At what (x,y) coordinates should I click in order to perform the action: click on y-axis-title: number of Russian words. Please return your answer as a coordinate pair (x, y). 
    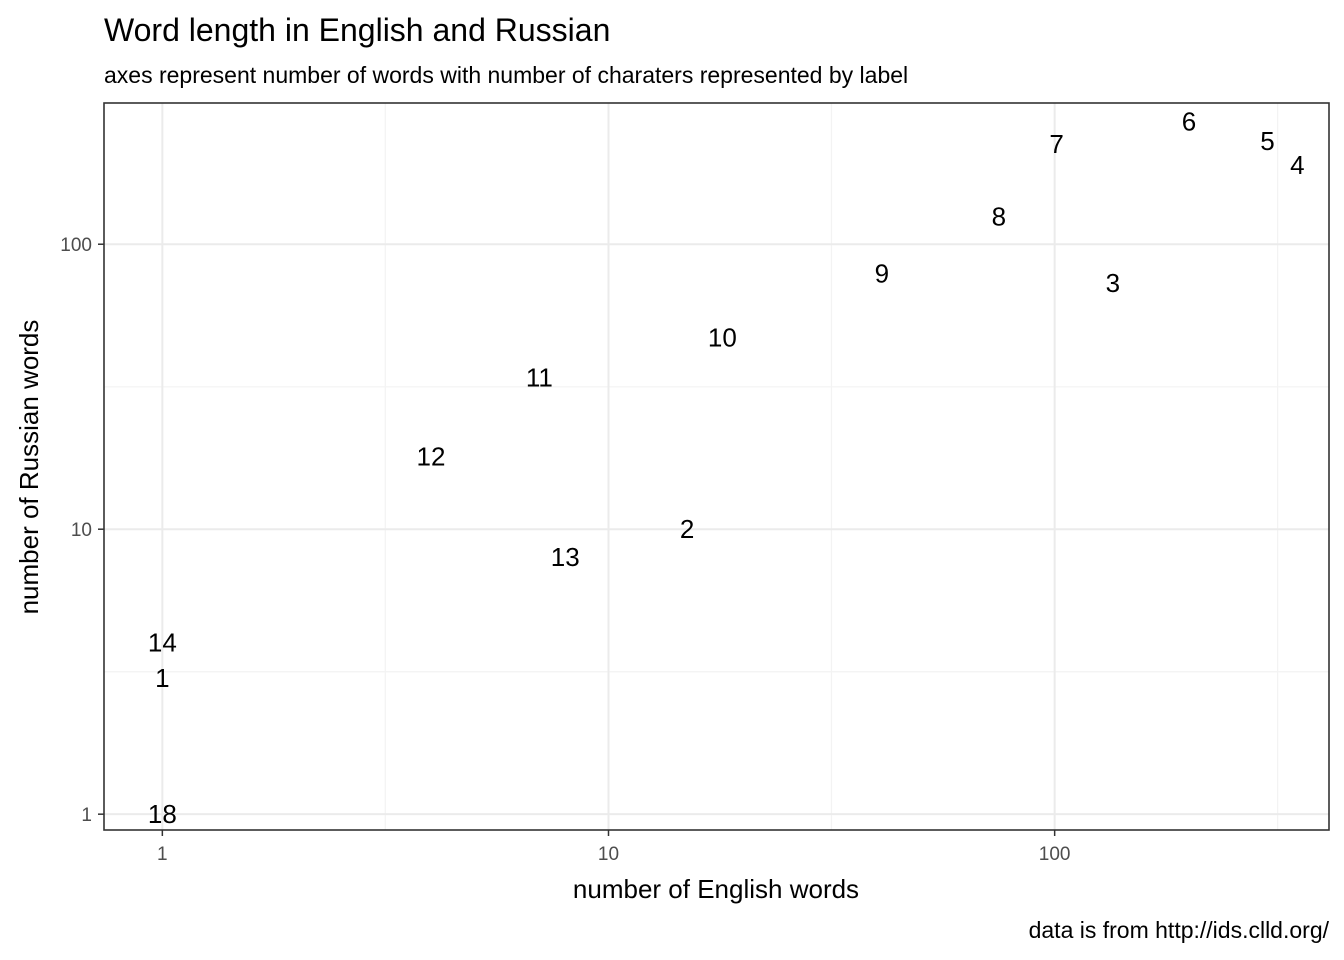
    Looking at the image, I should click on (29, 467).